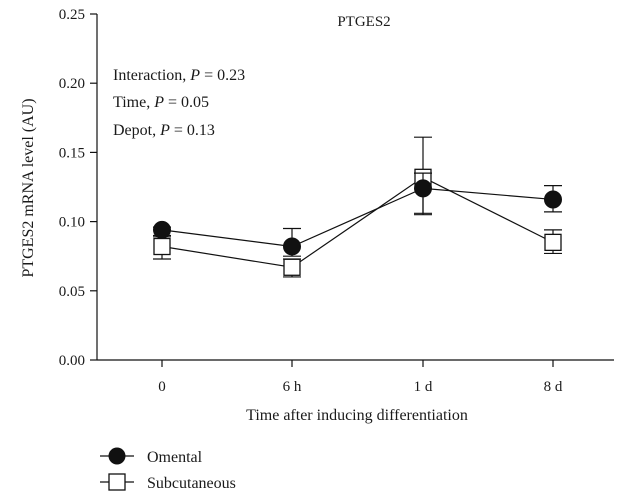  Describe the element at coordinates (164, 130) in the screenshot. I see `annotation-text: Depot, P = 0.13` at that location.